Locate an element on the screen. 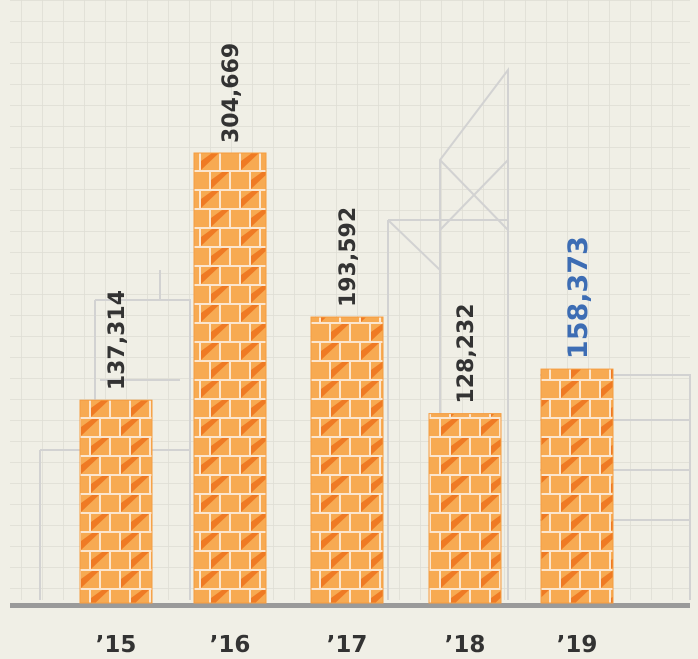 The height and width of the screenshot is (659, 698). value-label: 137,314 is located at coordinates (117, 340).